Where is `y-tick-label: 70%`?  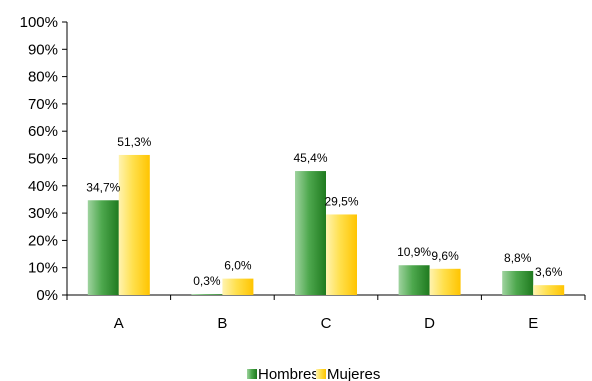 y-tick-label: 70% is located at coordinates (43, 104).